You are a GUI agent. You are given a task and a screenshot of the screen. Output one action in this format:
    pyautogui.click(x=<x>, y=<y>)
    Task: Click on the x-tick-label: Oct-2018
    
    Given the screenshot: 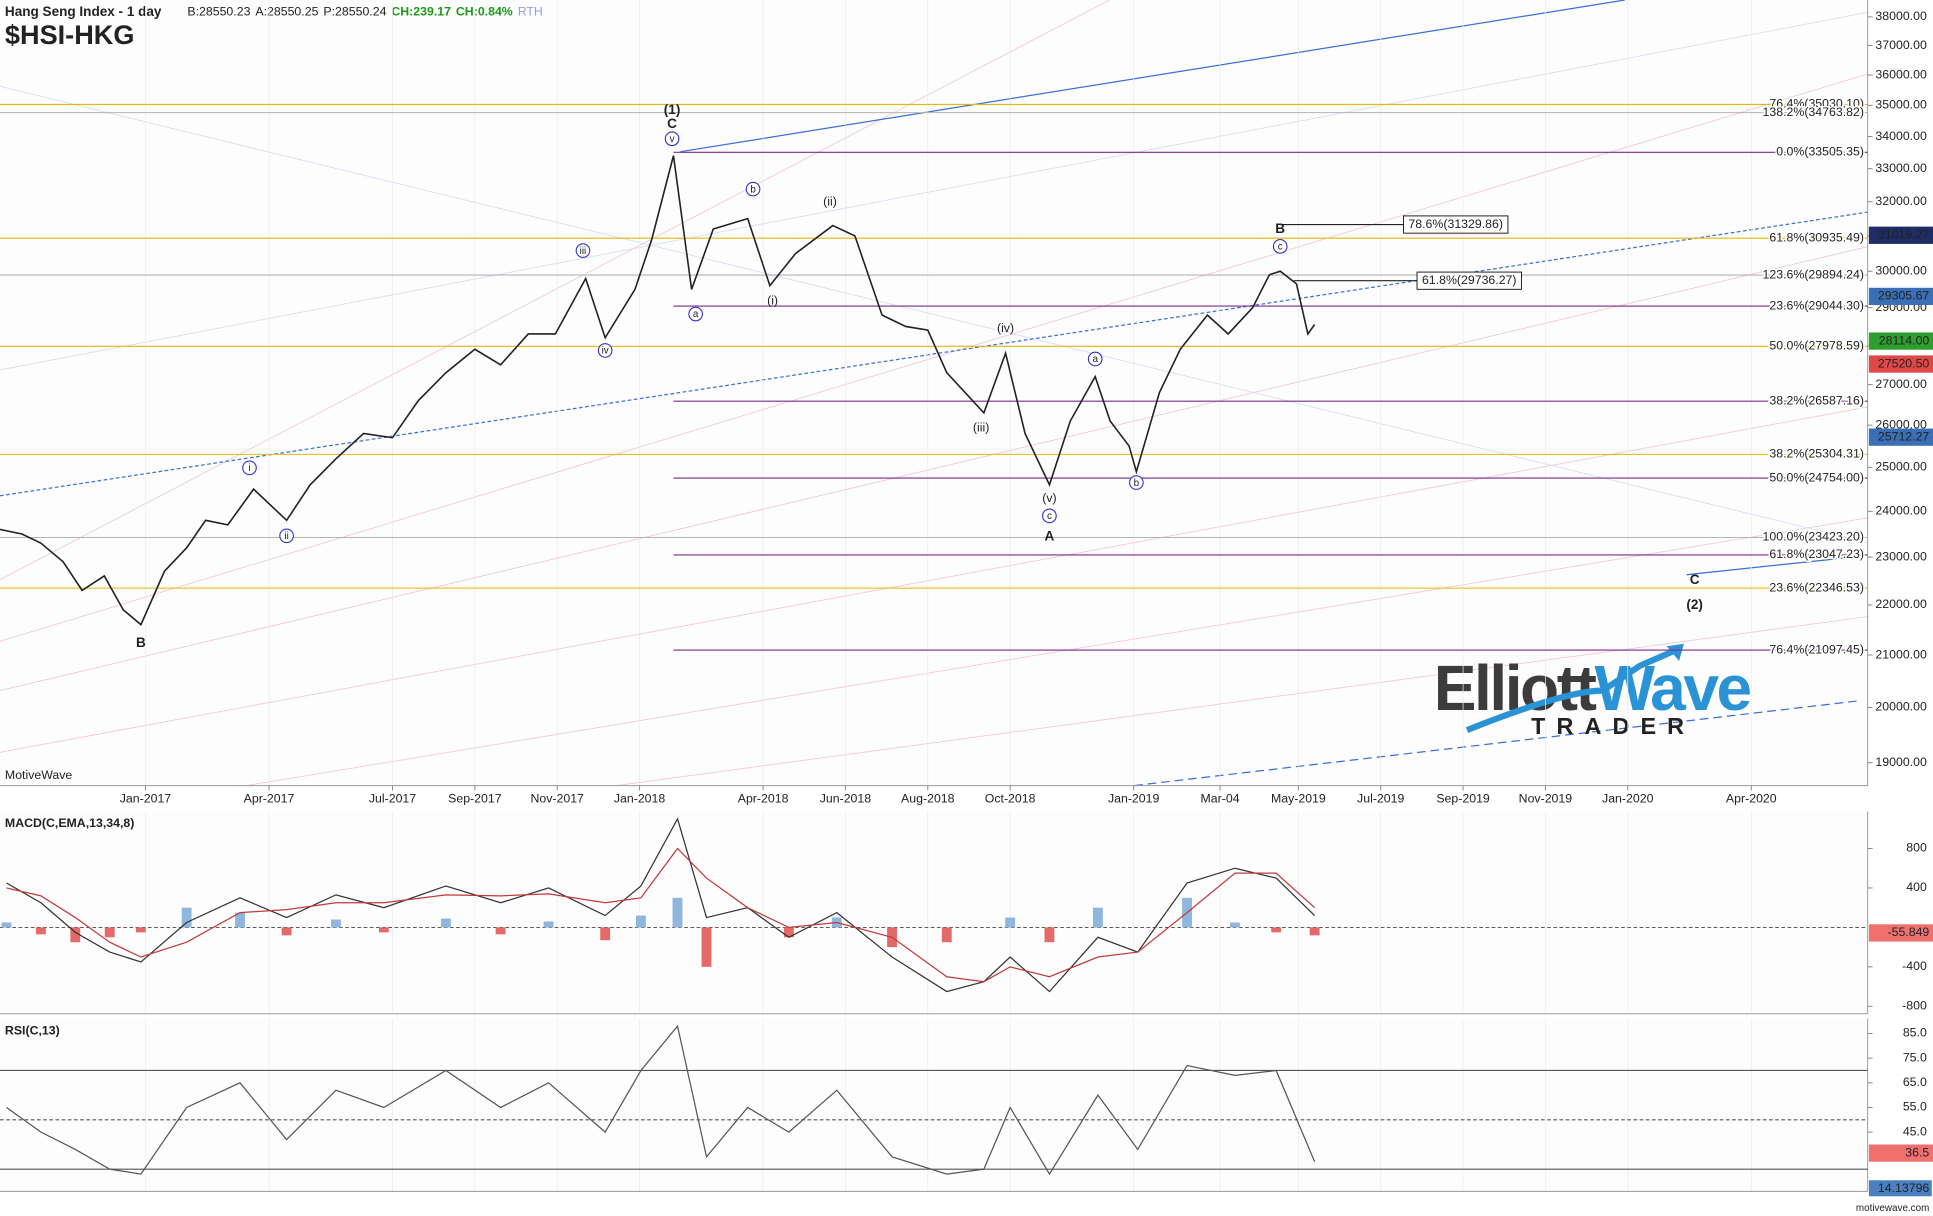 What is the action you would take?
    pyautogui.click(x=1010, y=798)
    